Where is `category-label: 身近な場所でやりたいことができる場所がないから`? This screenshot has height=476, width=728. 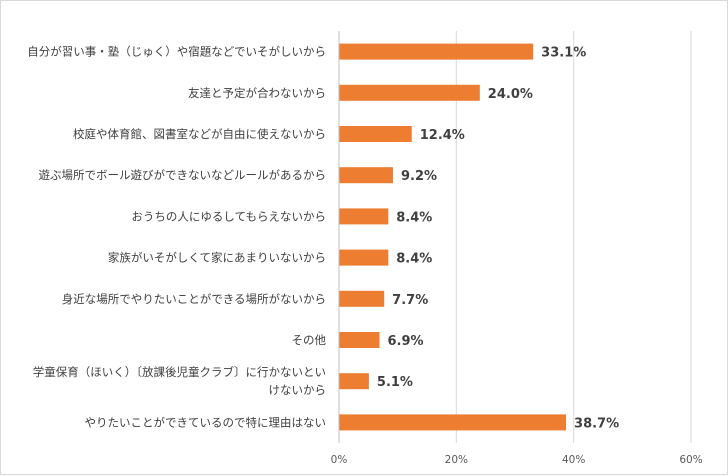
category-label: 身近な場所でやりたいことができる場所がないから is located at coordinates (194, 299).